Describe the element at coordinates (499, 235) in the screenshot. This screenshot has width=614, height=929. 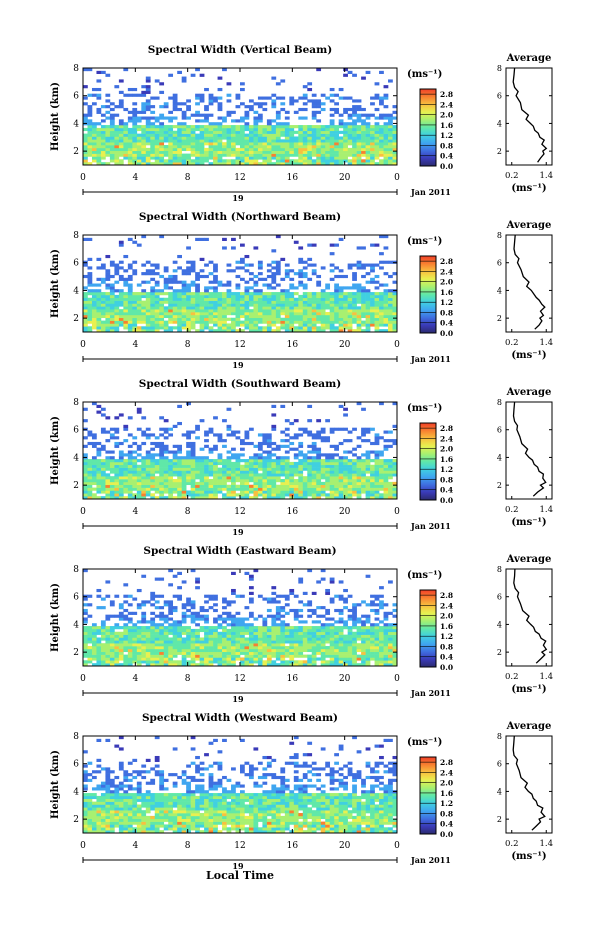
I see `avg-y-tick-label: 8` at that location.